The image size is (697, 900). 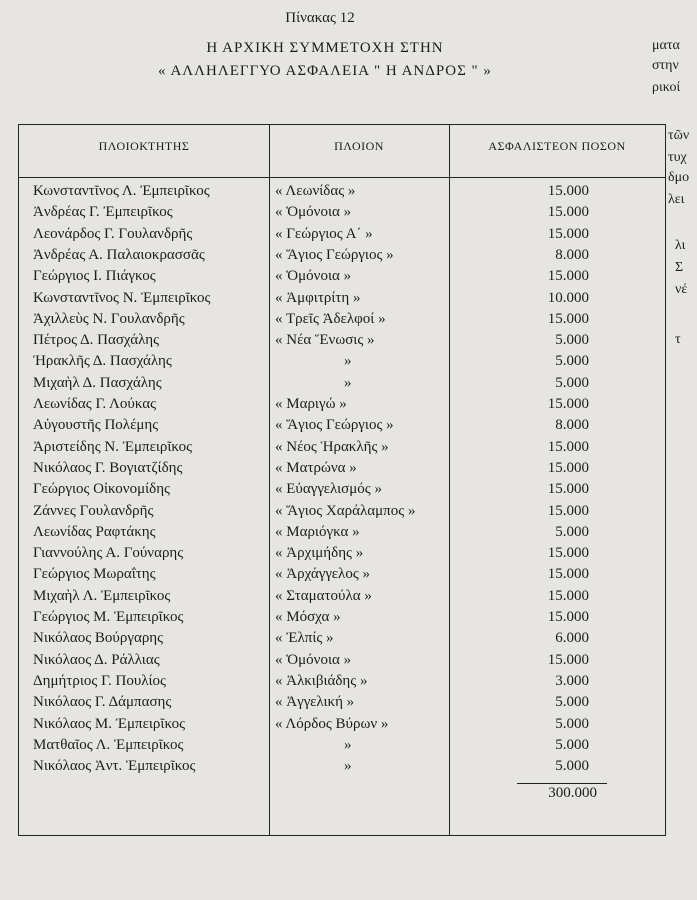 I want to click on owner: Νικόλαος Ἀντ. Ἐμπειρῖκος, so click(x=114, y=766).